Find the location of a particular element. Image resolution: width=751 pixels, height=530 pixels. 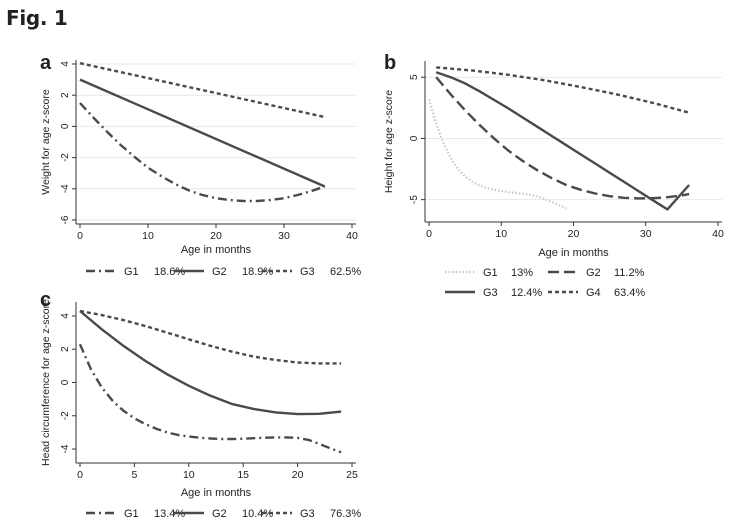

legend-value: 13.4% is located at coordinates (169, 514).